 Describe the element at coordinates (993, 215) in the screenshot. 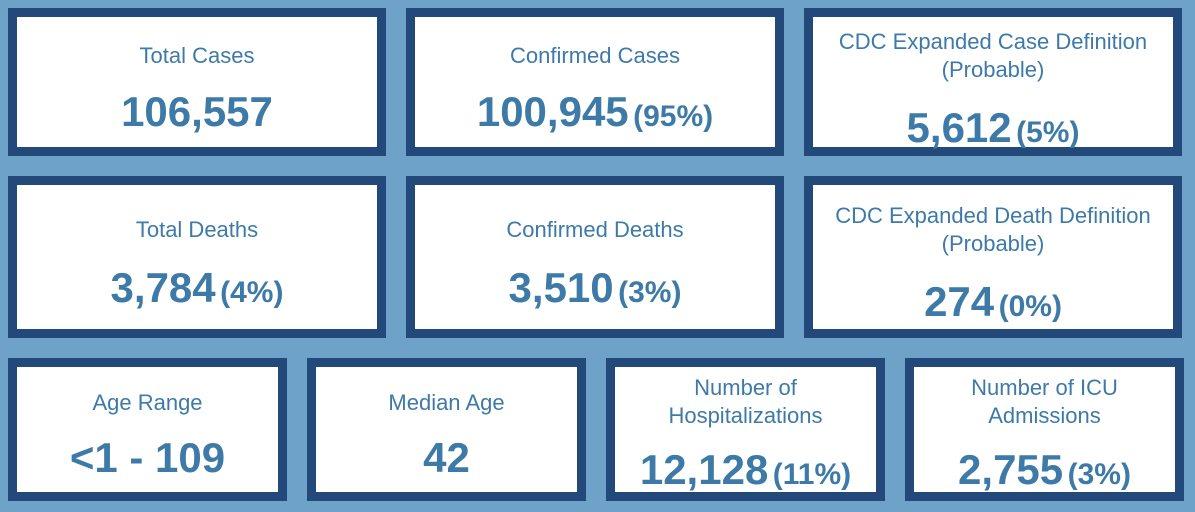

I see `card-label-line: CDC Expanded Death Definition` at that location.